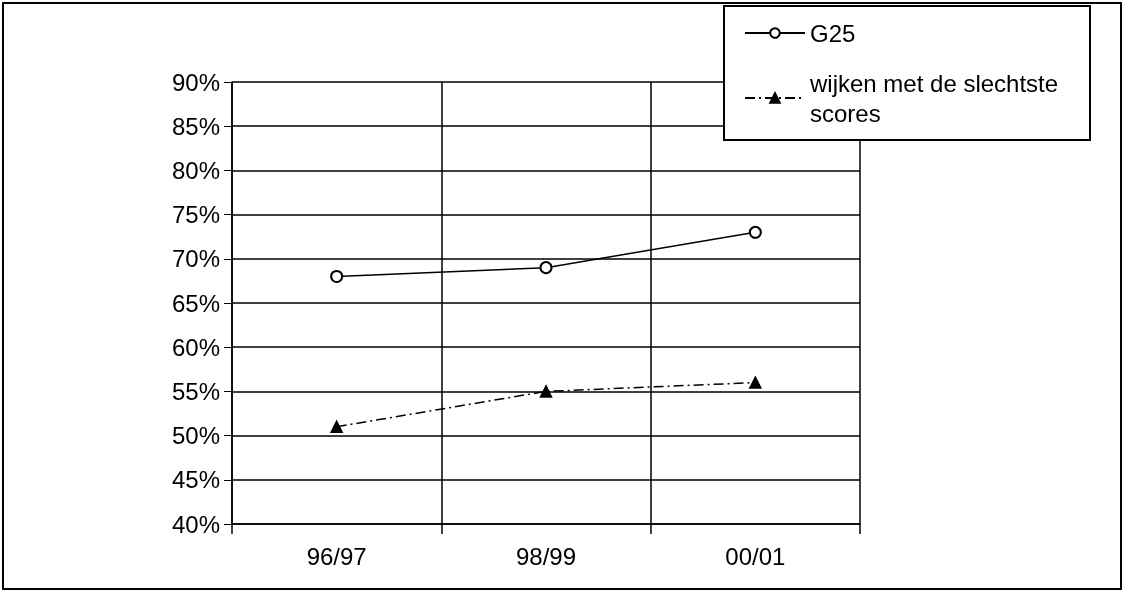  I want to click on y-tick-label: 55%, so click(195, 391).